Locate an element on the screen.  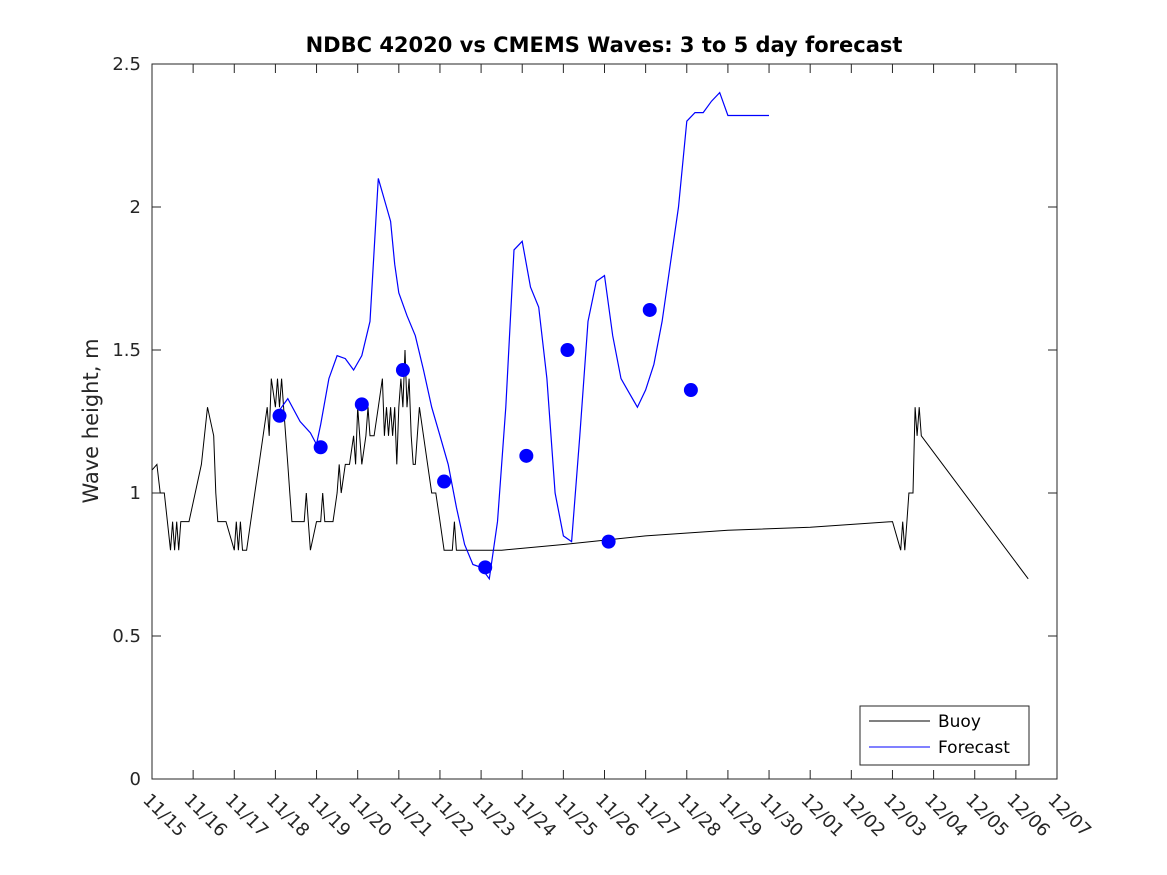
y-tick-label: 1.5 is located at coordinates (126, 350).